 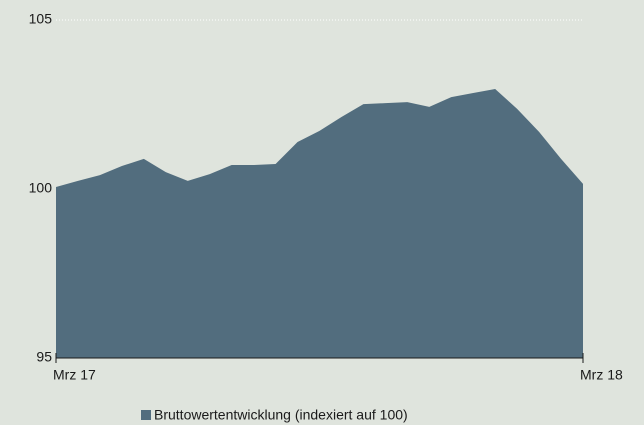 I want to click on y-tick-label: 95, so click(x=44, y=357).